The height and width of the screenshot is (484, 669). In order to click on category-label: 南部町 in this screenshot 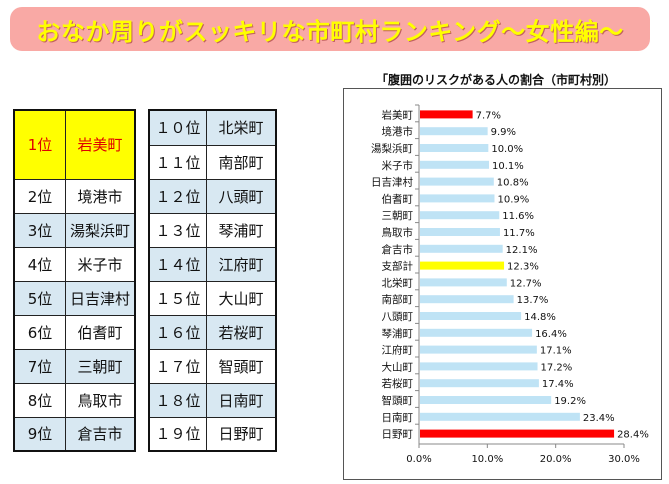, I will do `click(398, 299)`.